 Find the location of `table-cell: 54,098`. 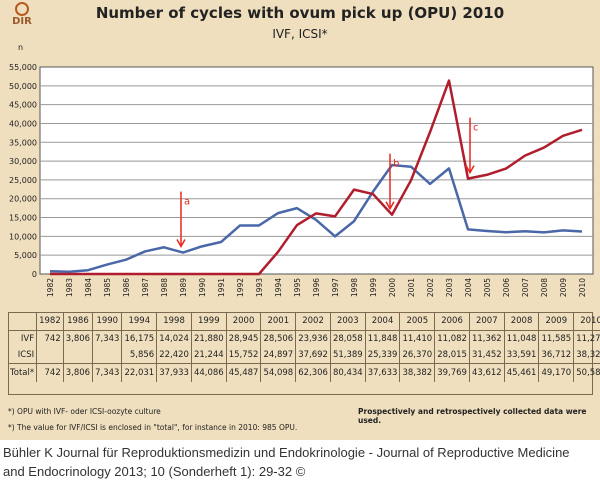

table-cell: 54,098 is located at coordinates (278, 372).